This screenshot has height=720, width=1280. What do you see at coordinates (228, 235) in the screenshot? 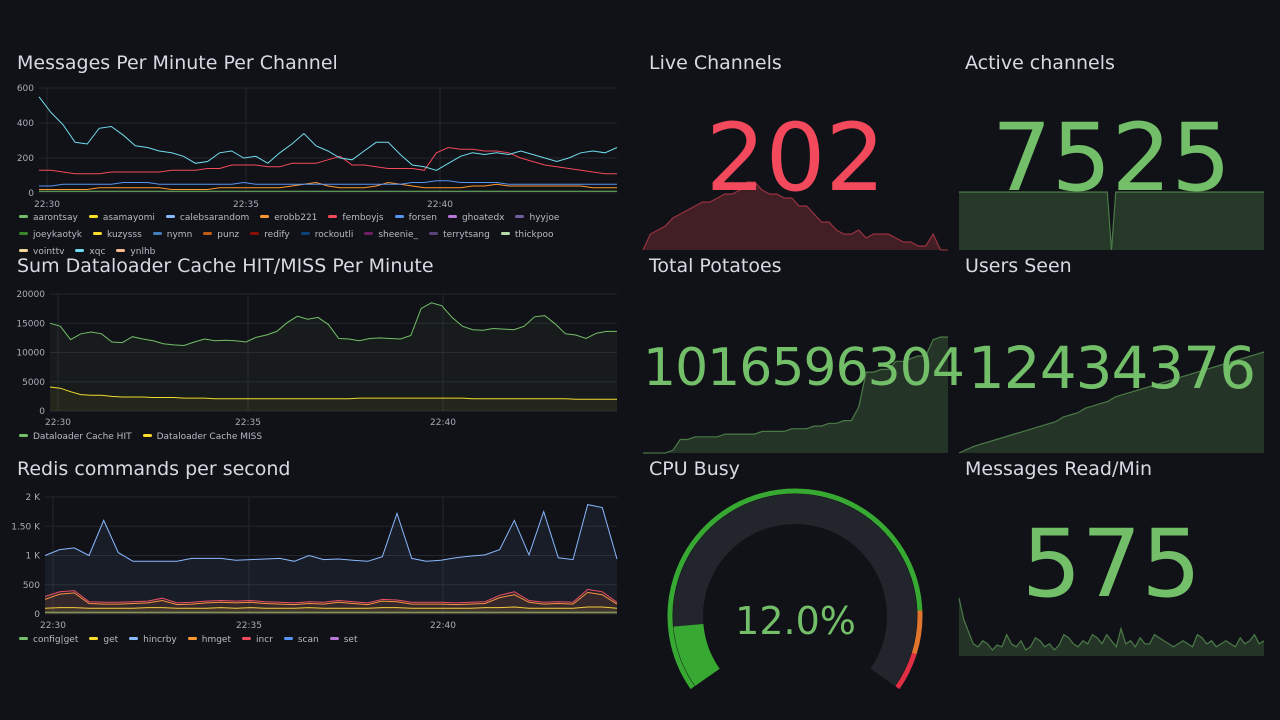
I see `legend-label: punz` at bounding box center [228, 235].